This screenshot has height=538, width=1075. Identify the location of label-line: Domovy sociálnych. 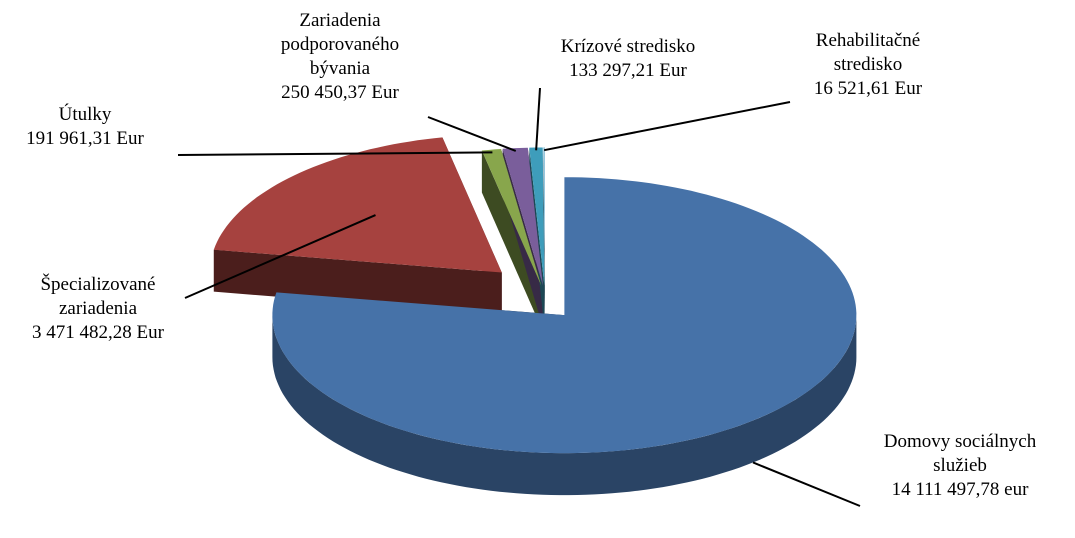
(960, 441).